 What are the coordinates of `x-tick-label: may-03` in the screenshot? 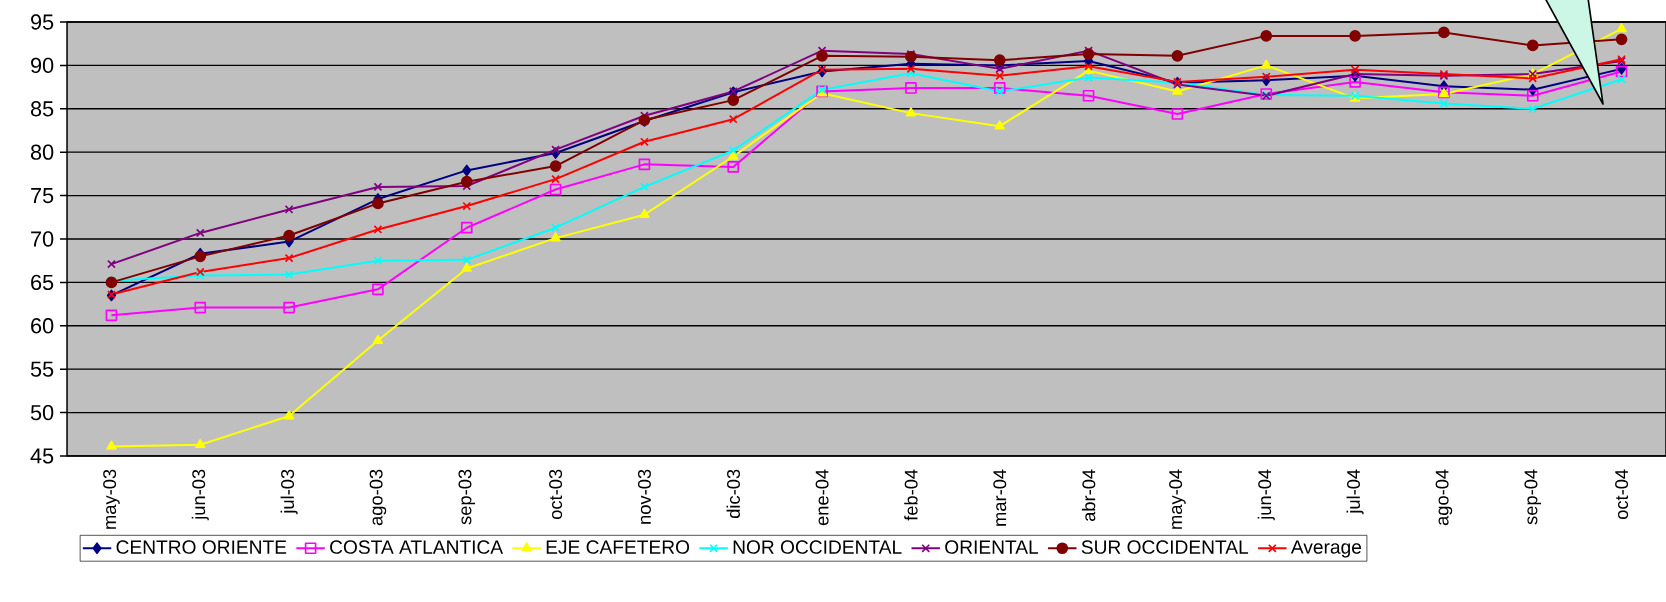 It's located at (111, 499).